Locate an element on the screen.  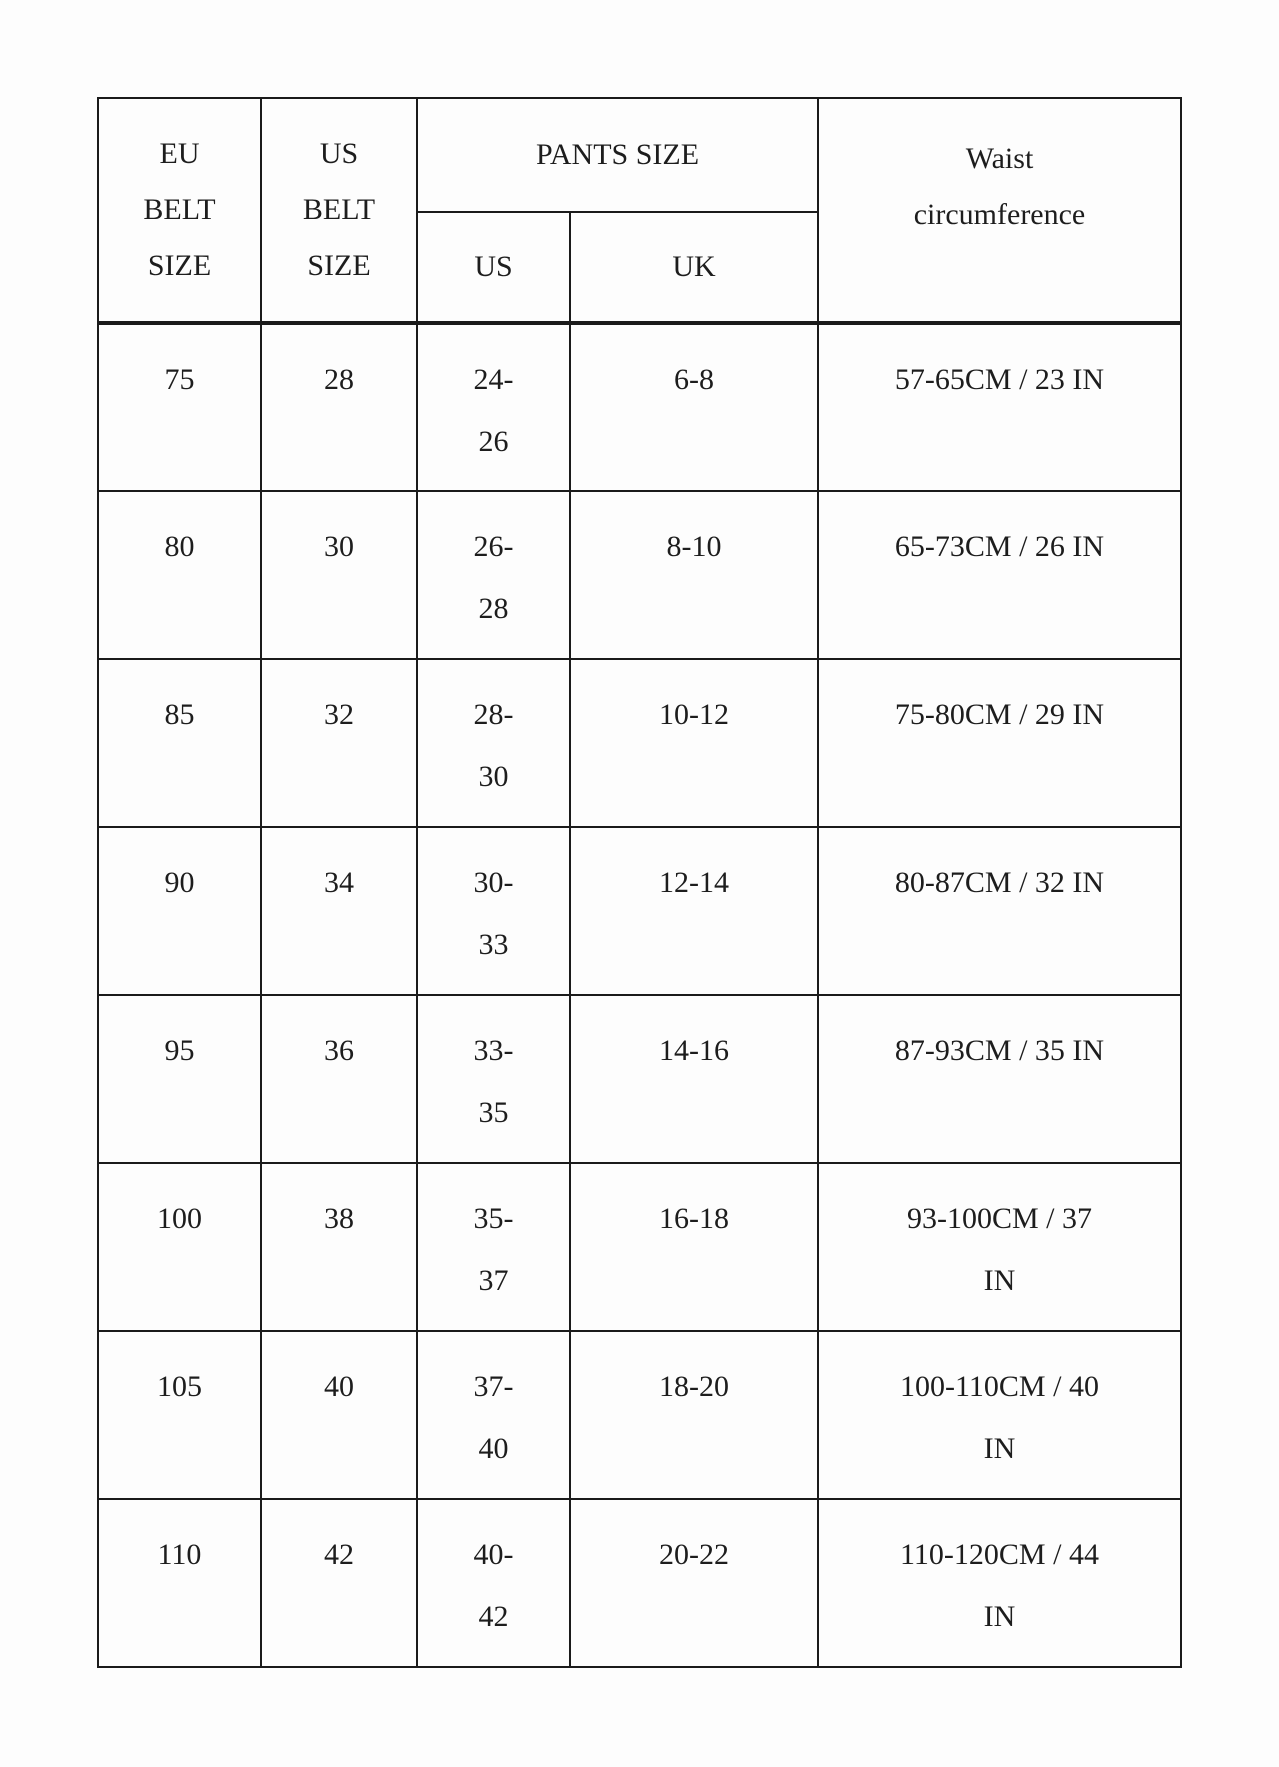
cell-pants-uk: 14-16 is located at coordinates (694, 1079).